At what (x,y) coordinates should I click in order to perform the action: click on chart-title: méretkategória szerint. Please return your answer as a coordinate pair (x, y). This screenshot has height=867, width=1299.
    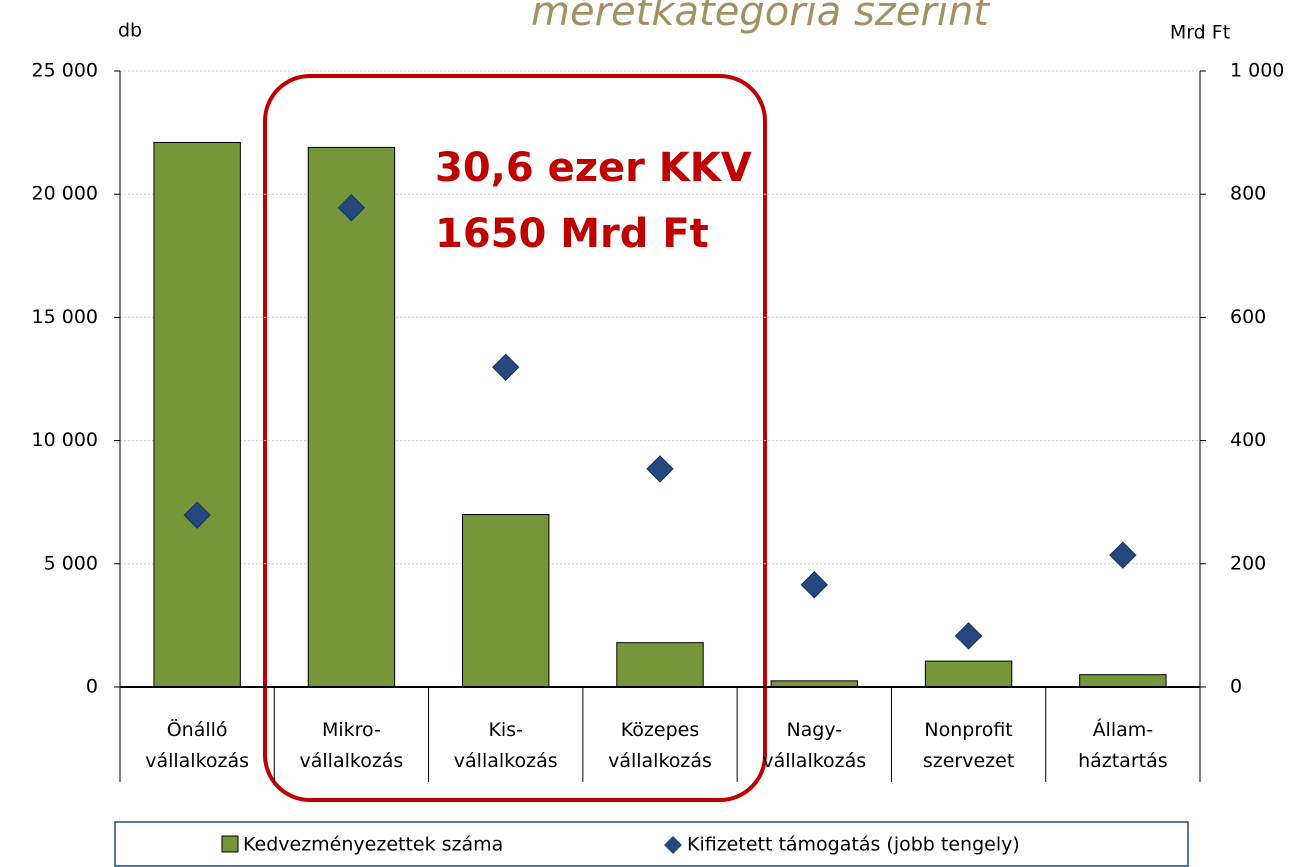
    Looking at the image, I should click on (760, 17).